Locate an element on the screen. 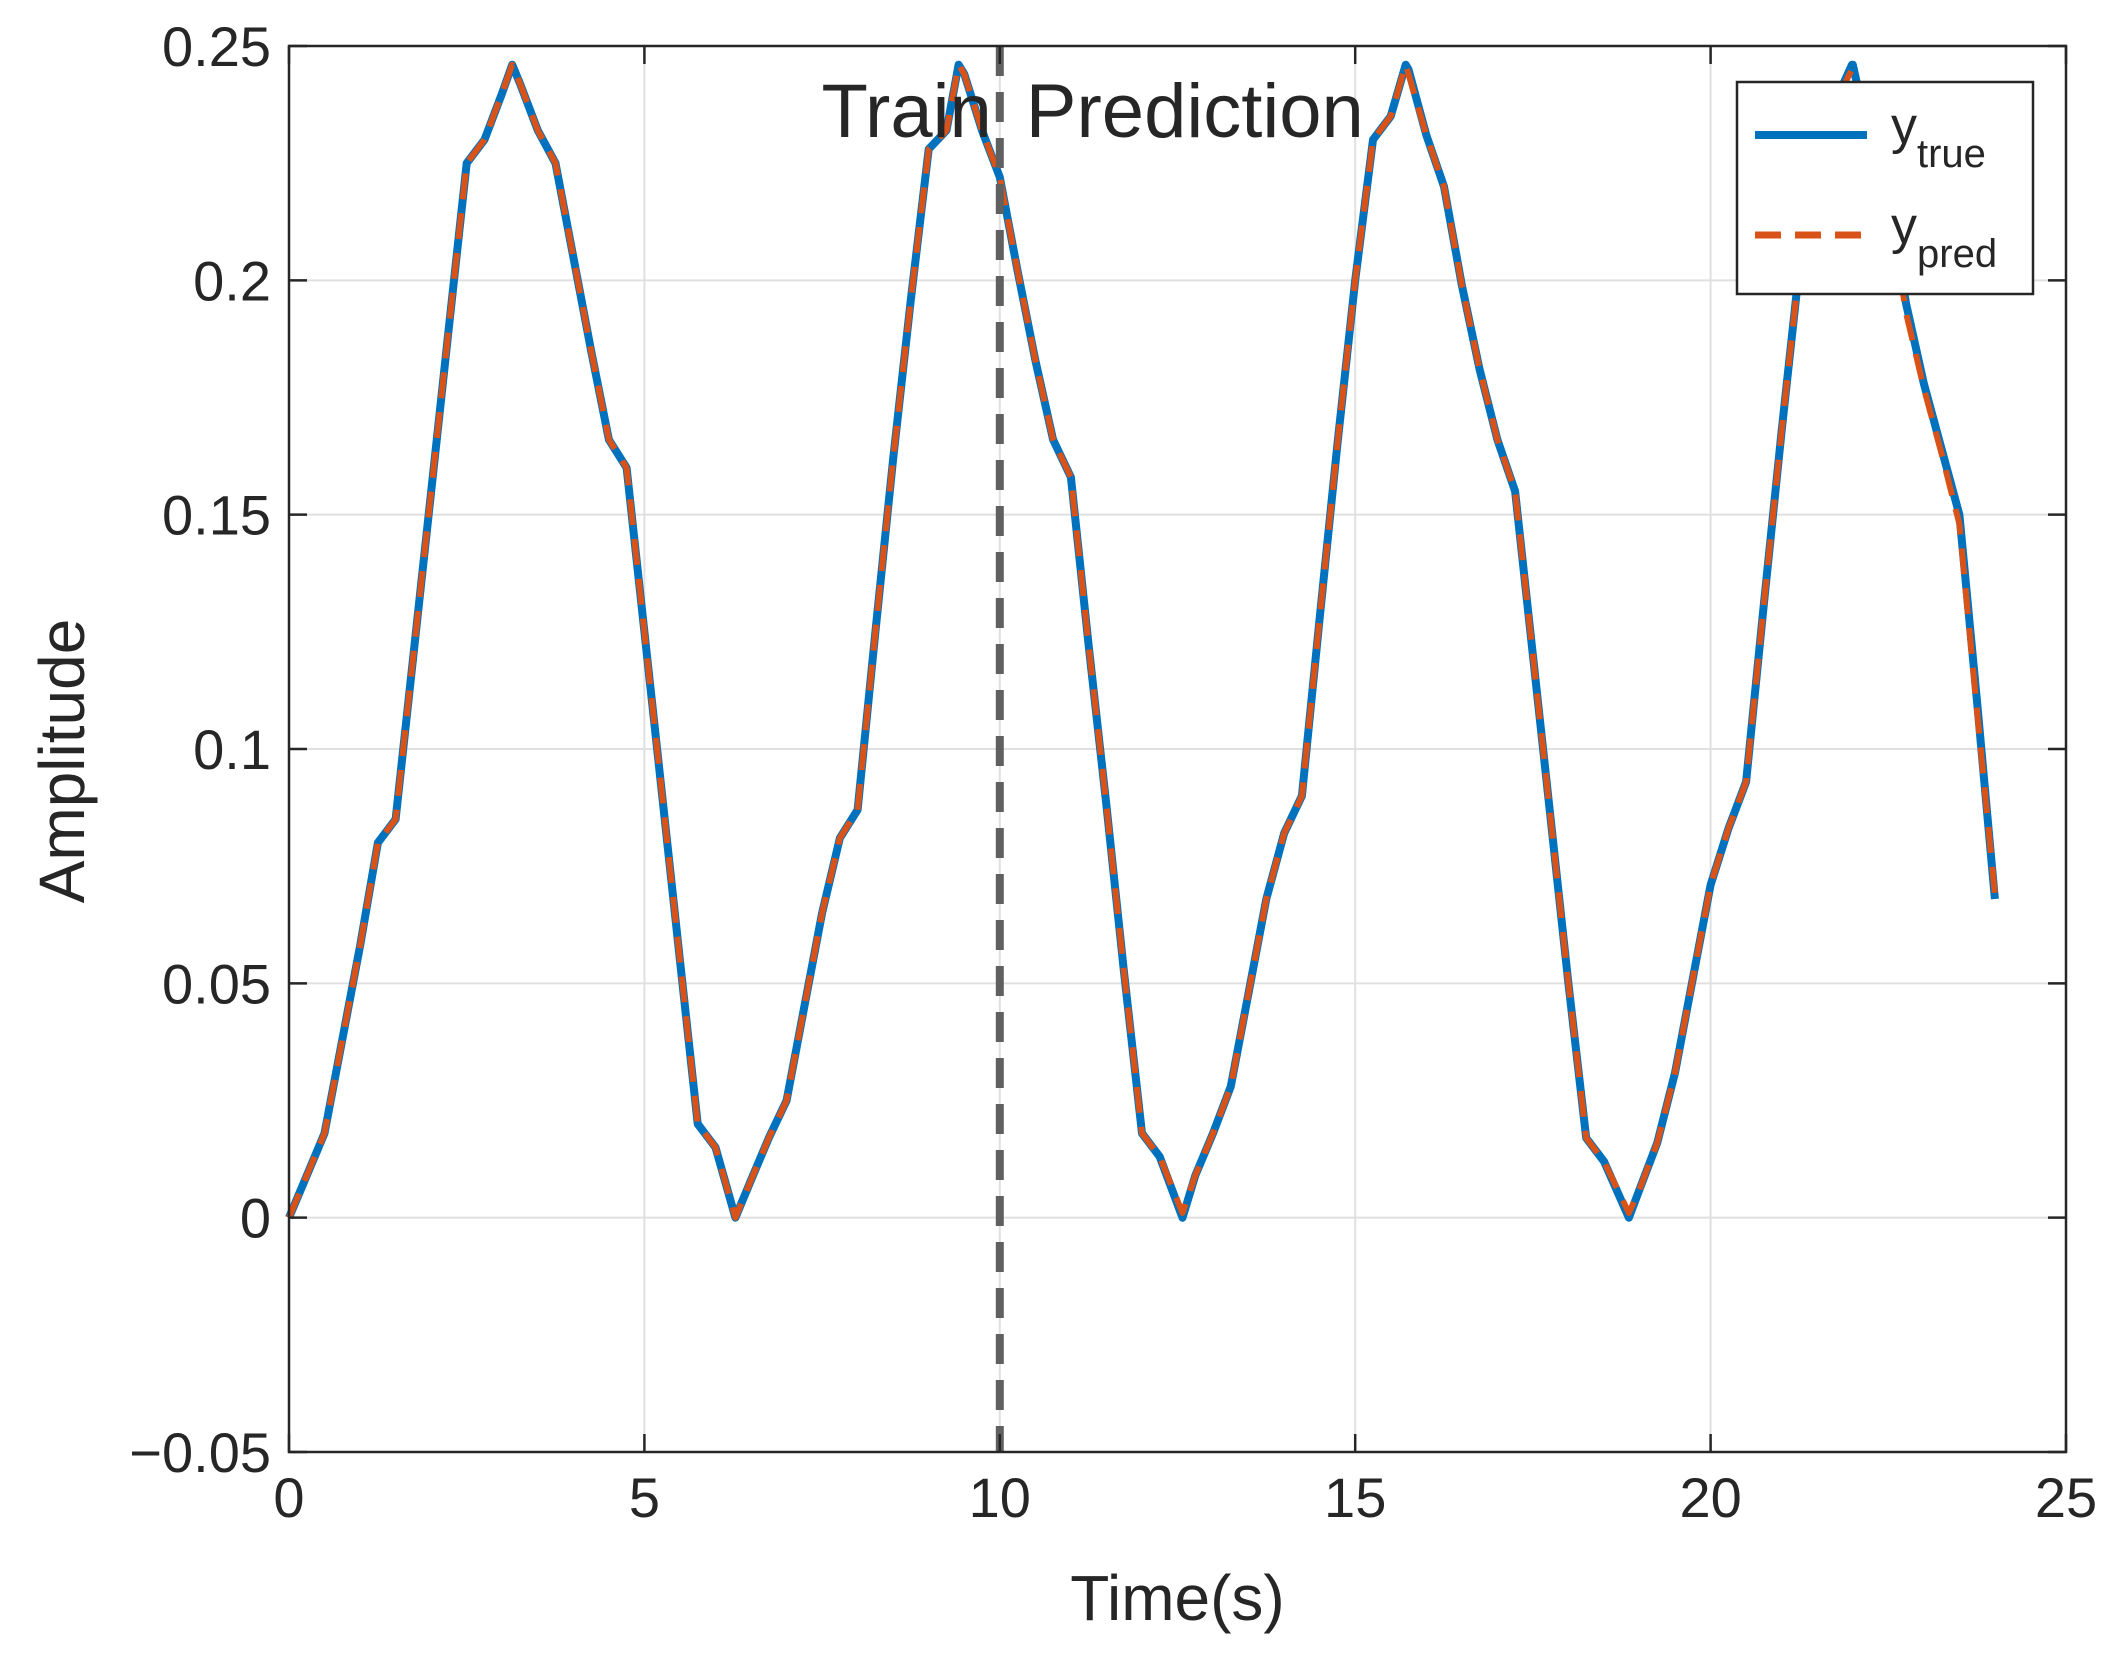  x-axis-label: Time(s) is located at coordinates (1177, 1598).